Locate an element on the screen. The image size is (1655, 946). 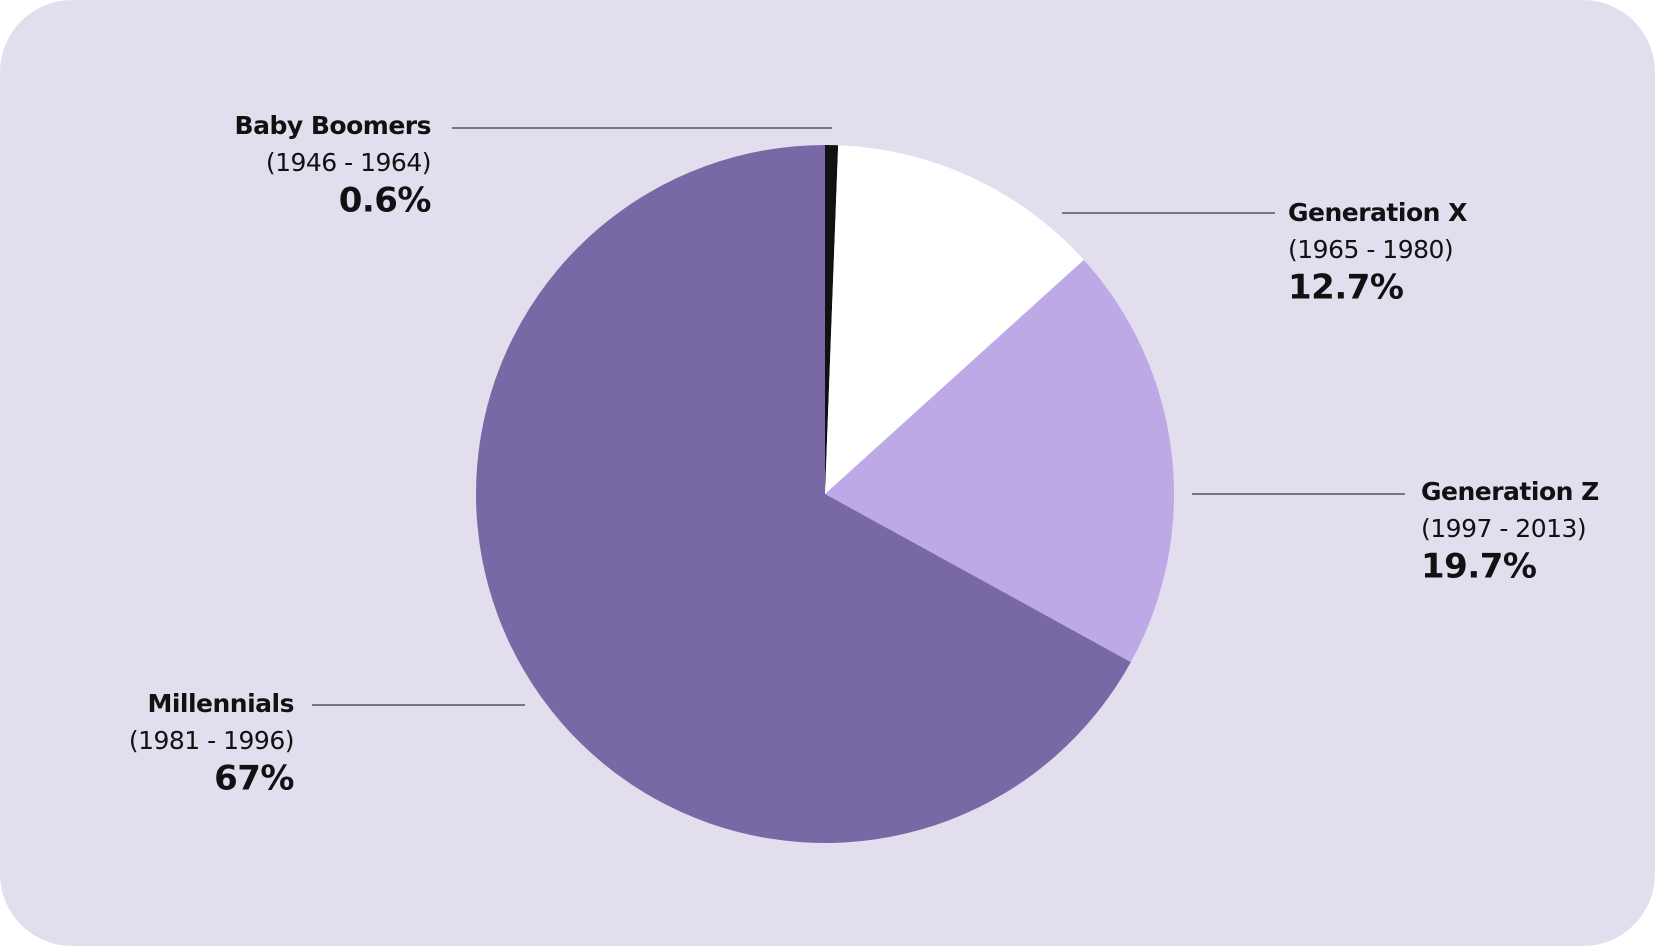
years-label: (1965 - 1980) is located at coordinates (1370, 249).